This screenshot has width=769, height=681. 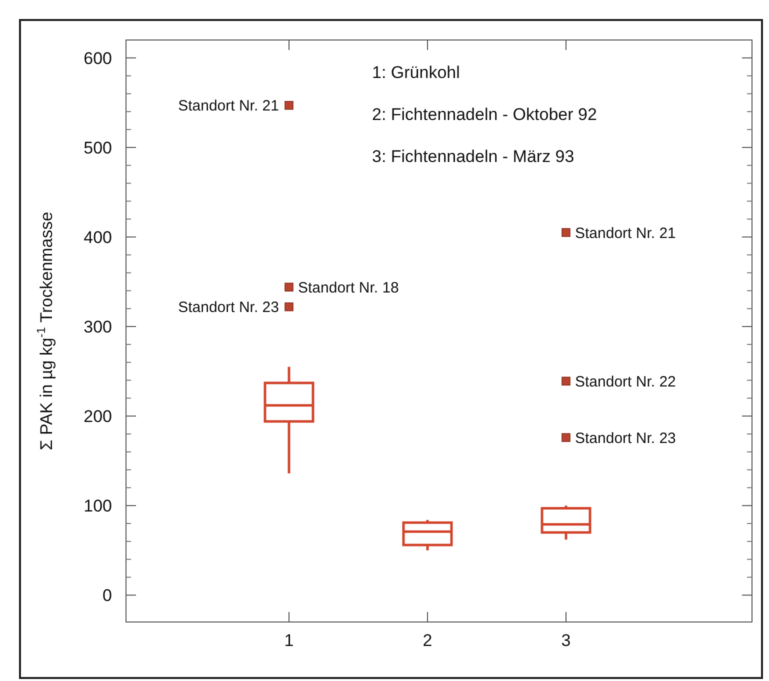 I want to click on annotation: 1: Grünkohl, so click(x=416, y=72).